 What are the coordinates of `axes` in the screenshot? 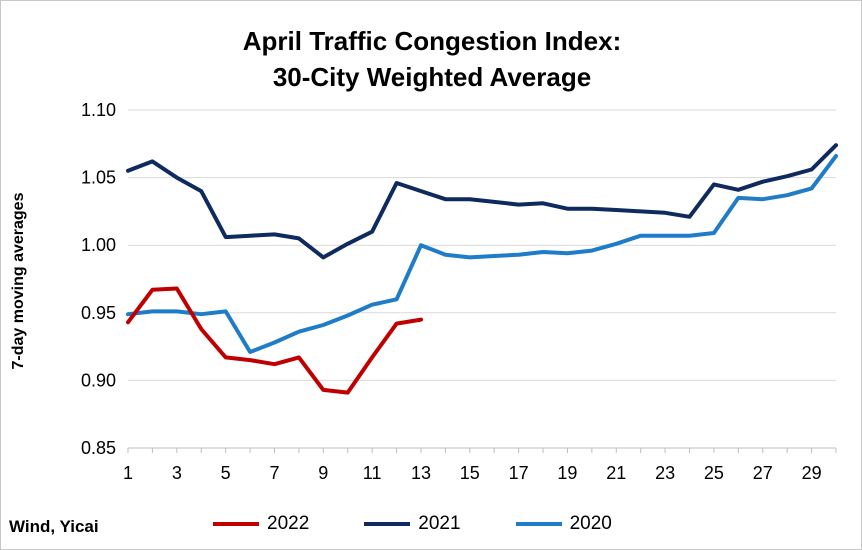 It's located at (482, 450).